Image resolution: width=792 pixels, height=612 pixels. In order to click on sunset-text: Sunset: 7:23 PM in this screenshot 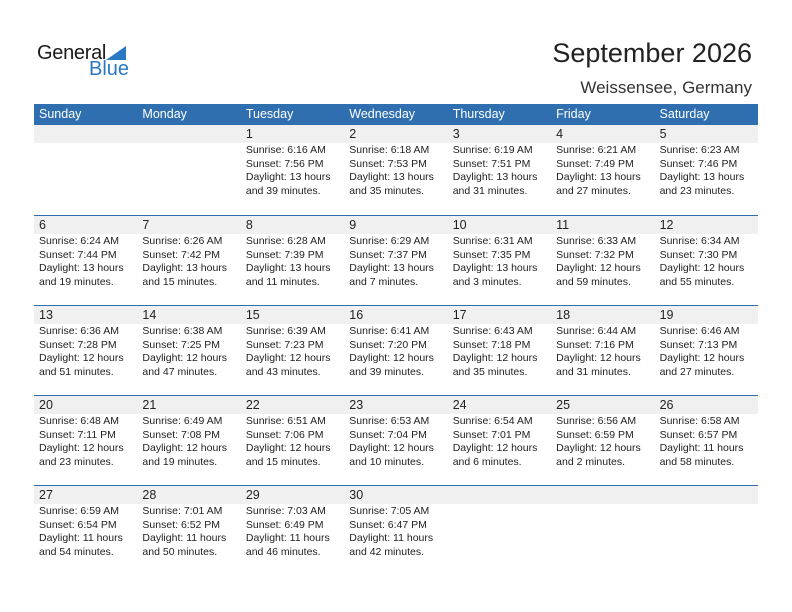, I will do `click(284, 344)`.